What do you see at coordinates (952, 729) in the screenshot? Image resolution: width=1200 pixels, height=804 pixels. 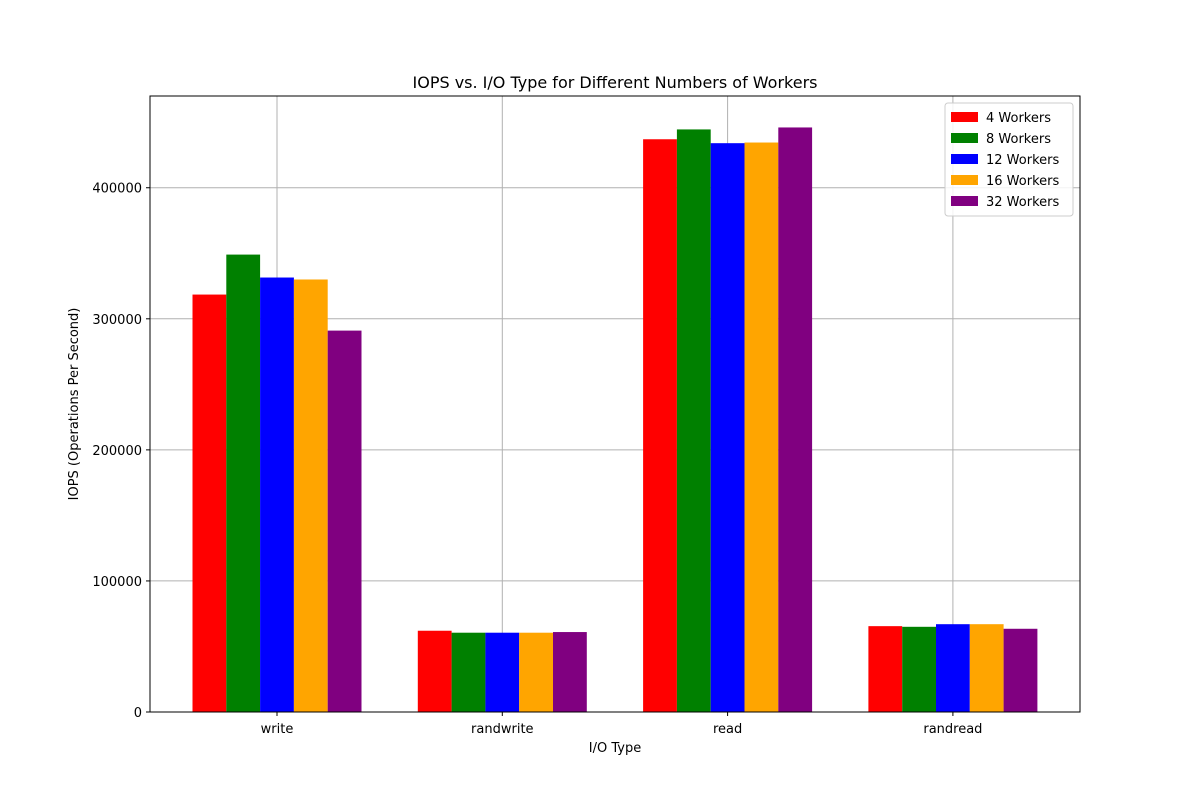 I see `x-tick-label: randread` at bounding box center [952, 729].